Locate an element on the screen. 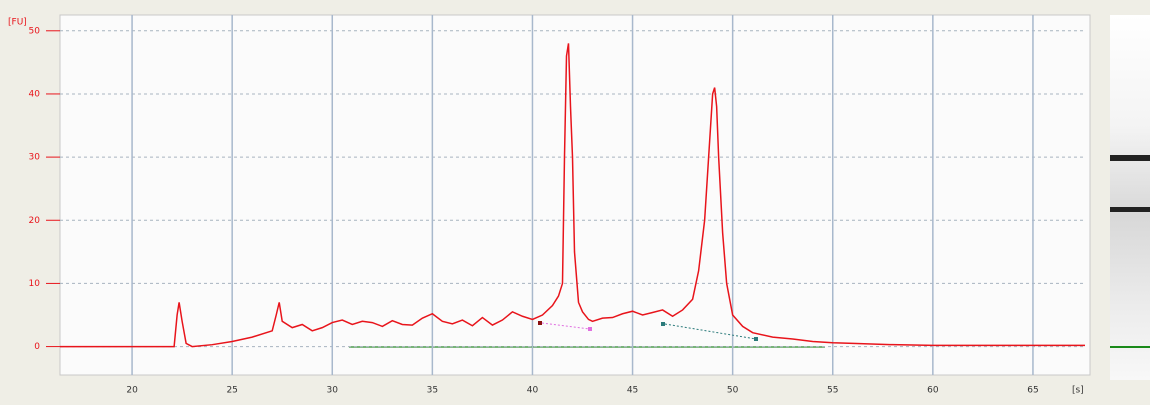  x-tick-label: 30 is located at coordinates (333, 391).